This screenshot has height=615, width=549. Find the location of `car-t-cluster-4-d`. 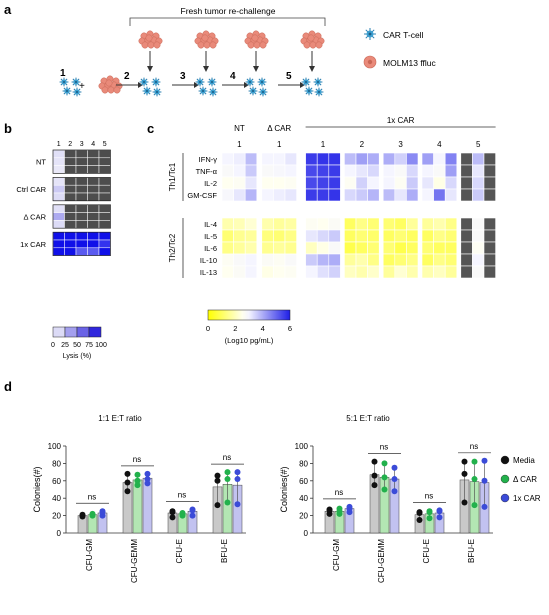

car-t-cluster-4-d is located at coordinates (263, 92).